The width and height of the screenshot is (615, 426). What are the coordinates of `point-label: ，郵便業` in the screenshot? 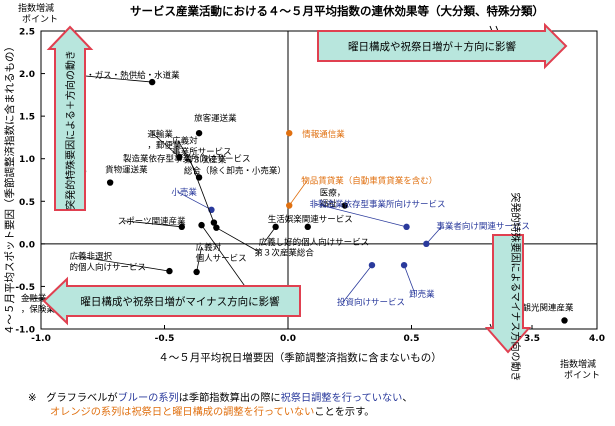 It's located at (164, 145).